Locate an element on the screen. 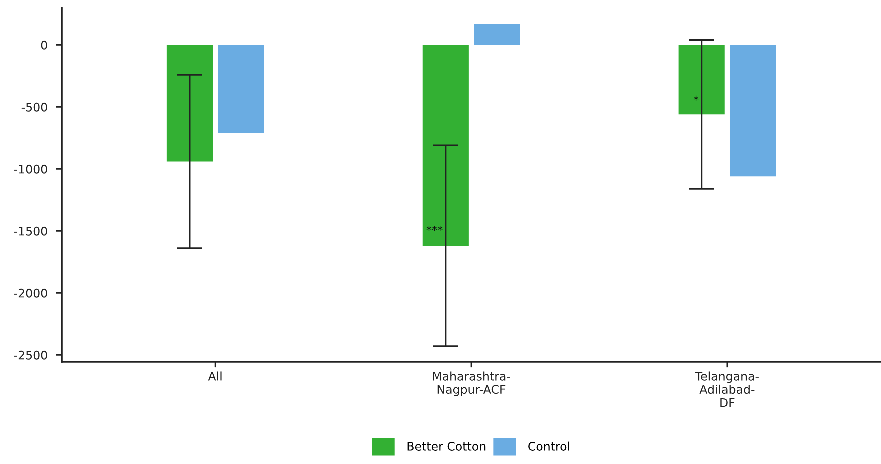 The height and width of the screenshot is (464, 881). y-tick-label: -1500 is located at coordinates (31, 231).